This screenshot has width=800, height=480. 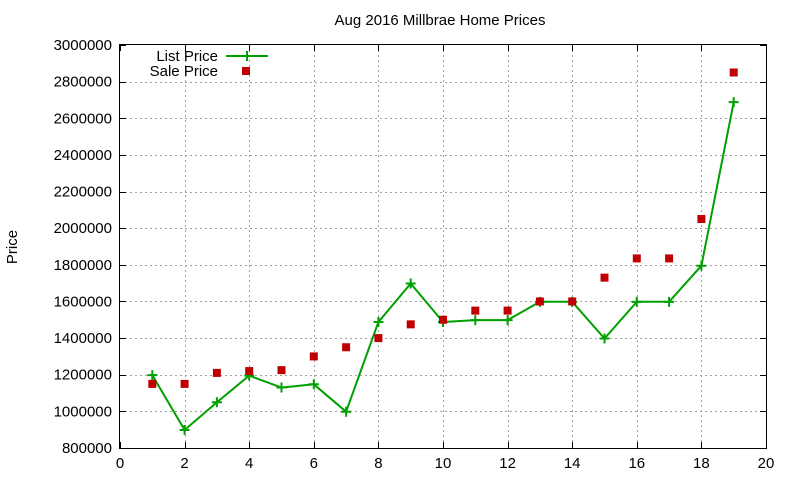 I want to click on y-tick-label: 2400000, so click(x=83, y=155).